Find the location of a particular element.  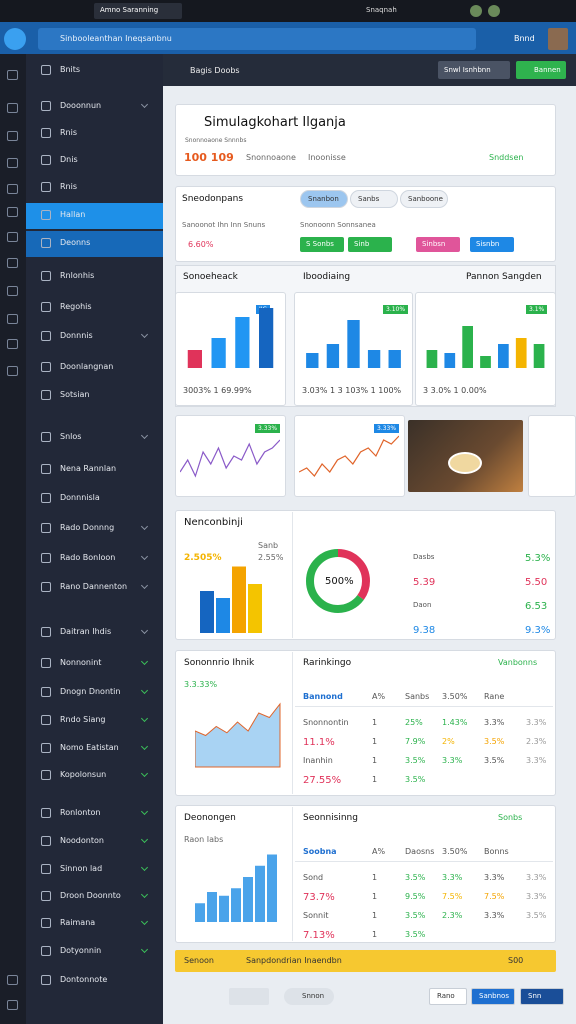

plate is located at coordinates (465, 463).